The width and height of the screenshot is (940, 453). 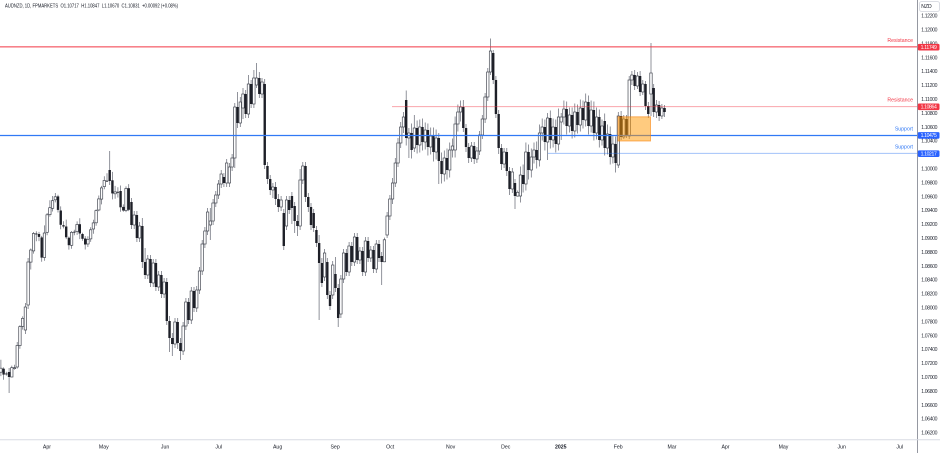 What do you see at coordinates (929, 155) in the screenshot?
I see `svg-text: 1.10217` at bounding box center [929, 155].